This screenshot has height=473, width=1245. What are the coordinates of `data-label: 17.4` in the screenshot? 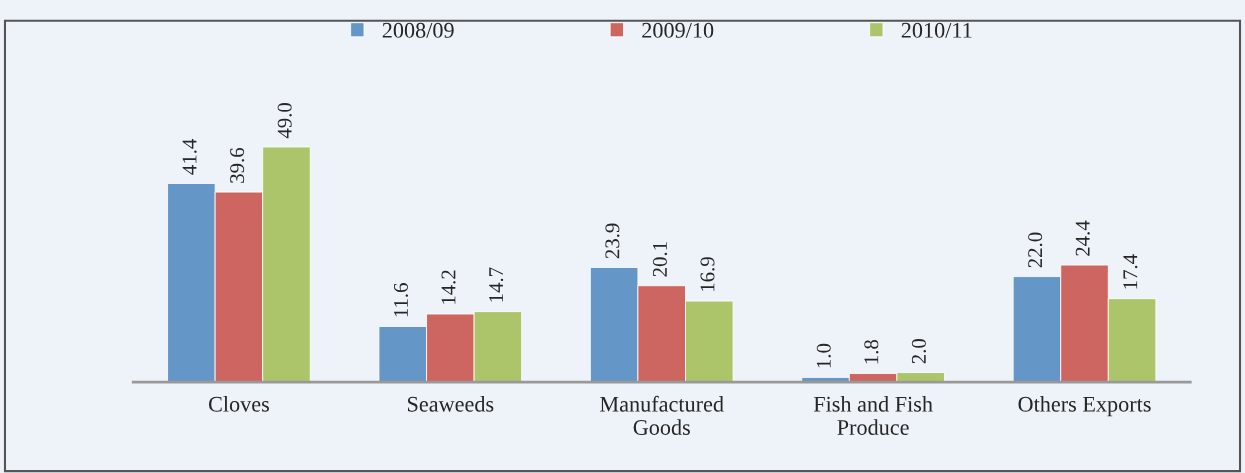 It's located at (1130, 271).